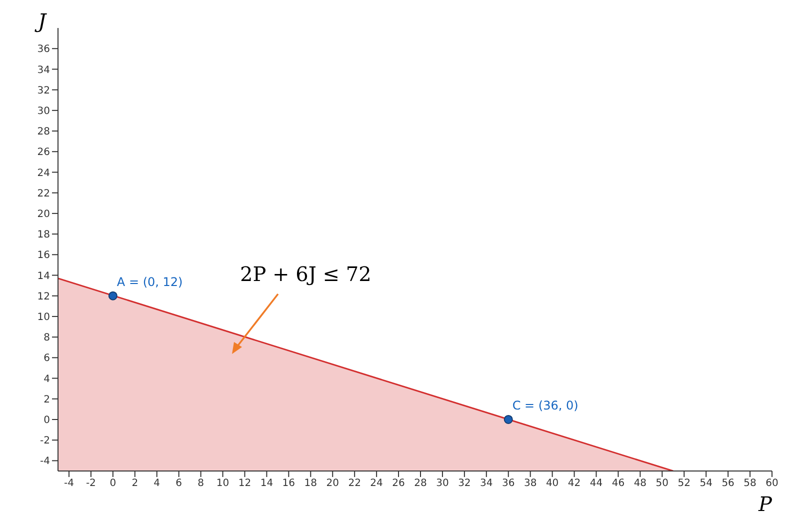 The image size is (800, 529). Describe the element at coordinates (530, 484) in the screenshot. I see `x-tick-label: 38` at that location.